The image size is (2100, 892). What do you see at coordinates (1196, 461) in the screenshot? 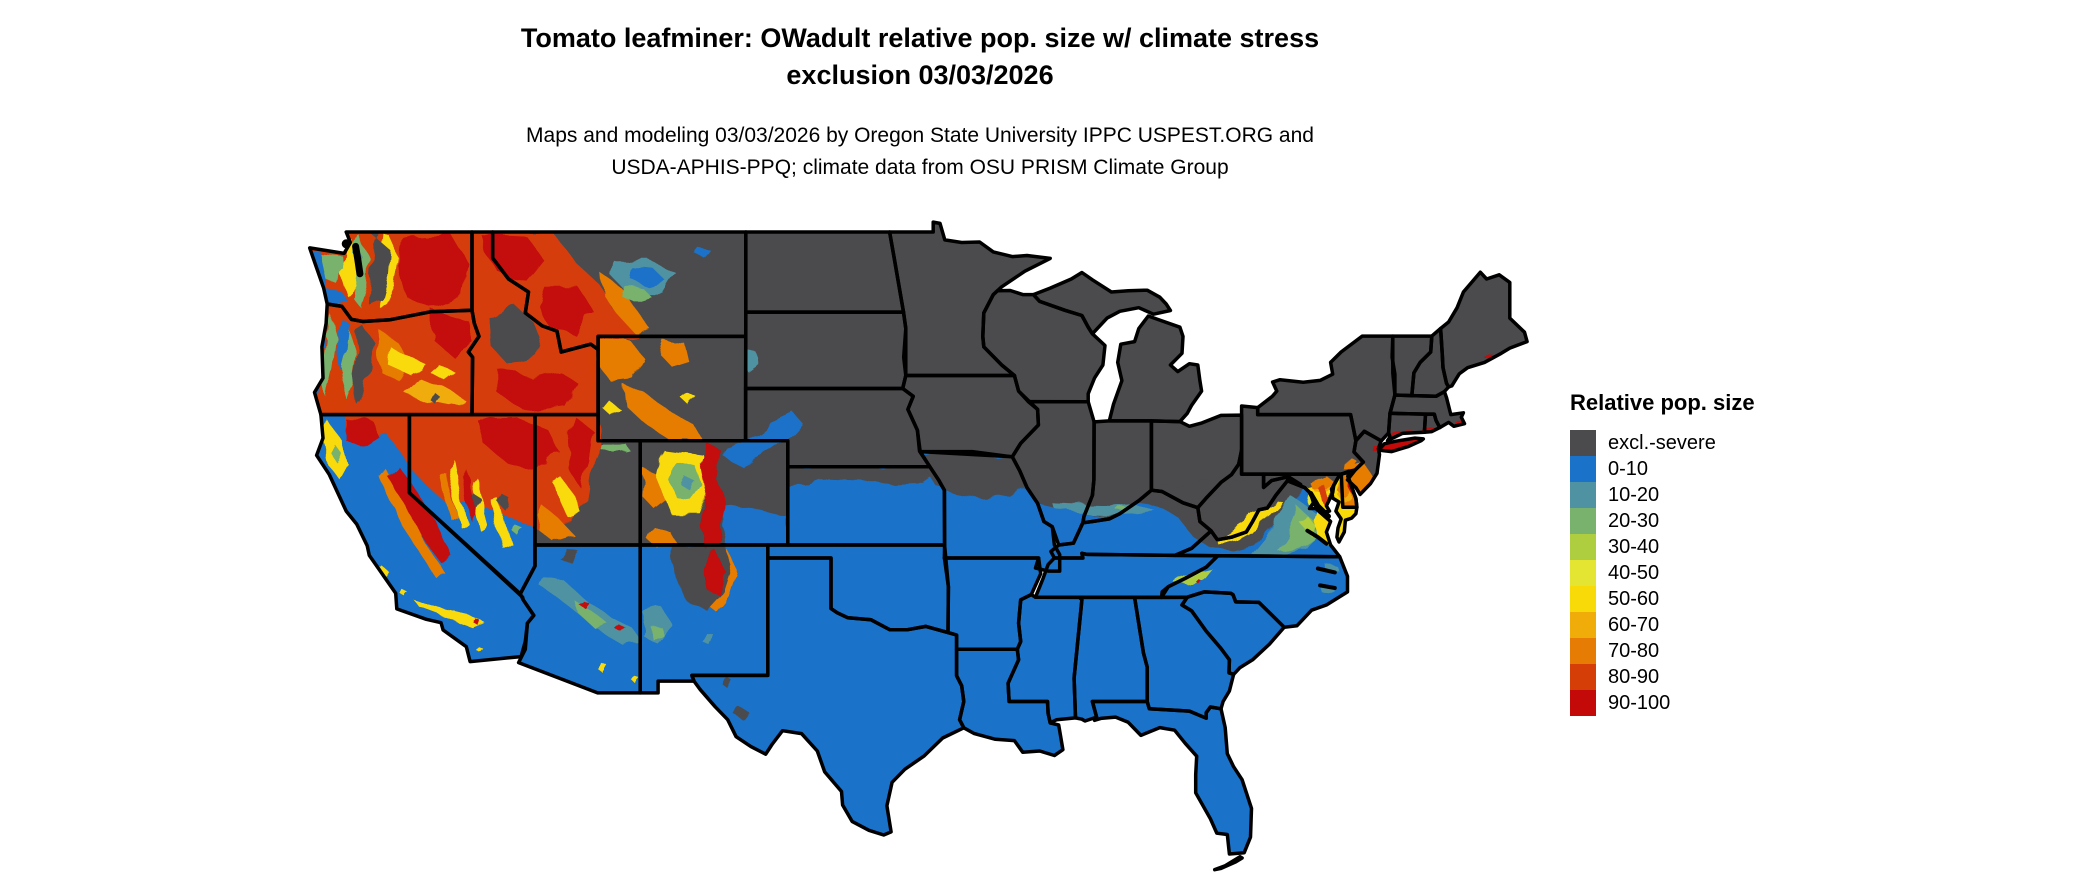
I see `state-oh` at bounding box center [1196, 461].